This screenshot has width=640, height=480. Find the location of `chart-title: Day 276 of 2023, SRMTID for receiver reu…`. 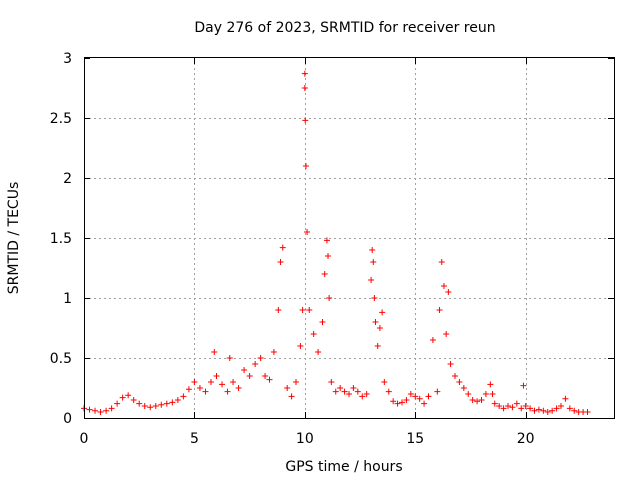

chart-title: Day 276 of 2023, SRMTID for receiver reu… is located at coordinates (344, 28).